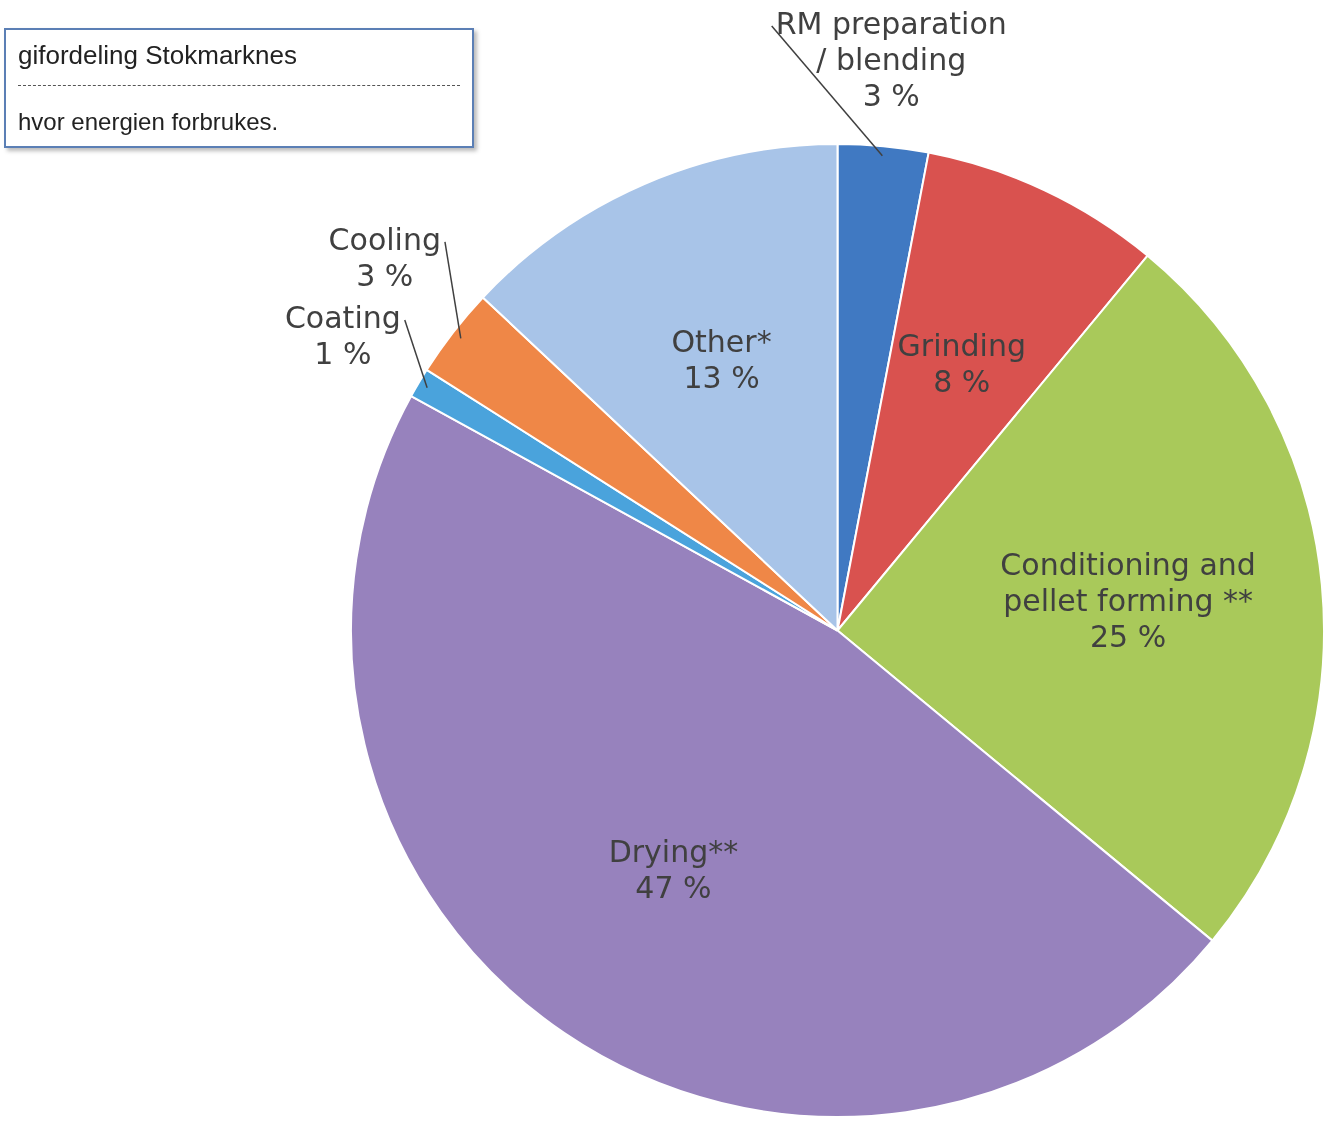 The image size is (1325, 1121). What do you see at coordinates (342, 317) in the screenshot?
I see `slice-label: Coating` at bounding box center [342, 317].